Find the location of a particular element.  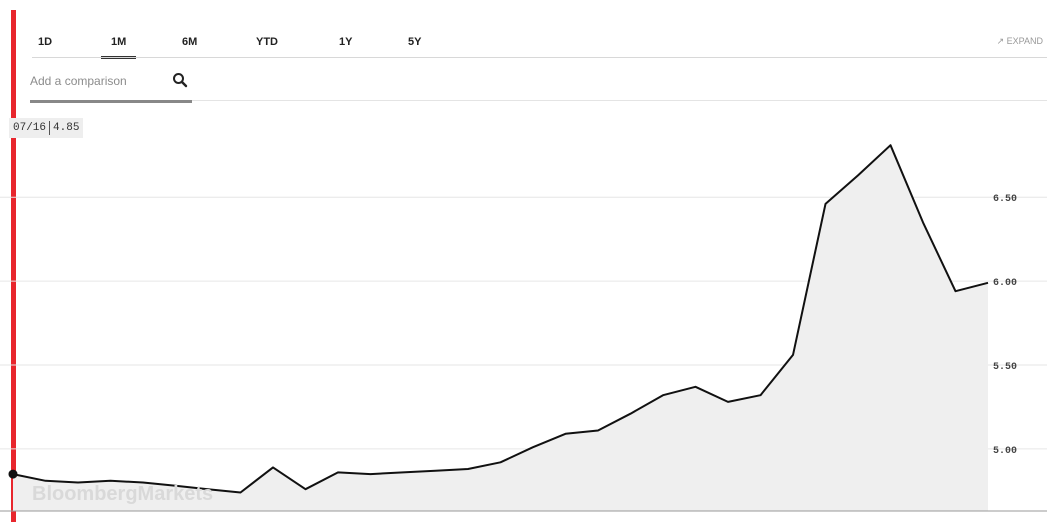

tabs-divider is located at coordinates (539, 57).